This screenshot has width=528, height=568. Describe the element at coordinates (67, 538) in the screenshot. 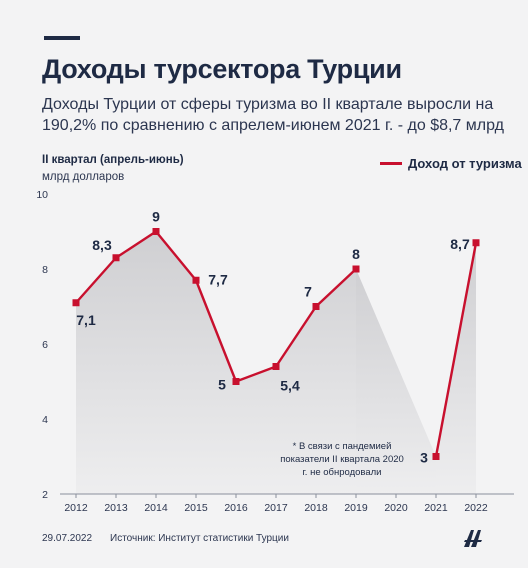

I see `footer-date: 29.07.2022` at that location.